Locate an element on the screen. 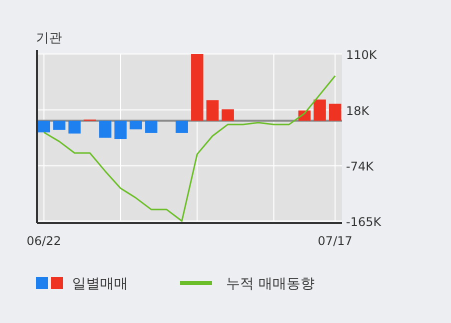  chart-title: 기관 is located at coordinates (49, 38).